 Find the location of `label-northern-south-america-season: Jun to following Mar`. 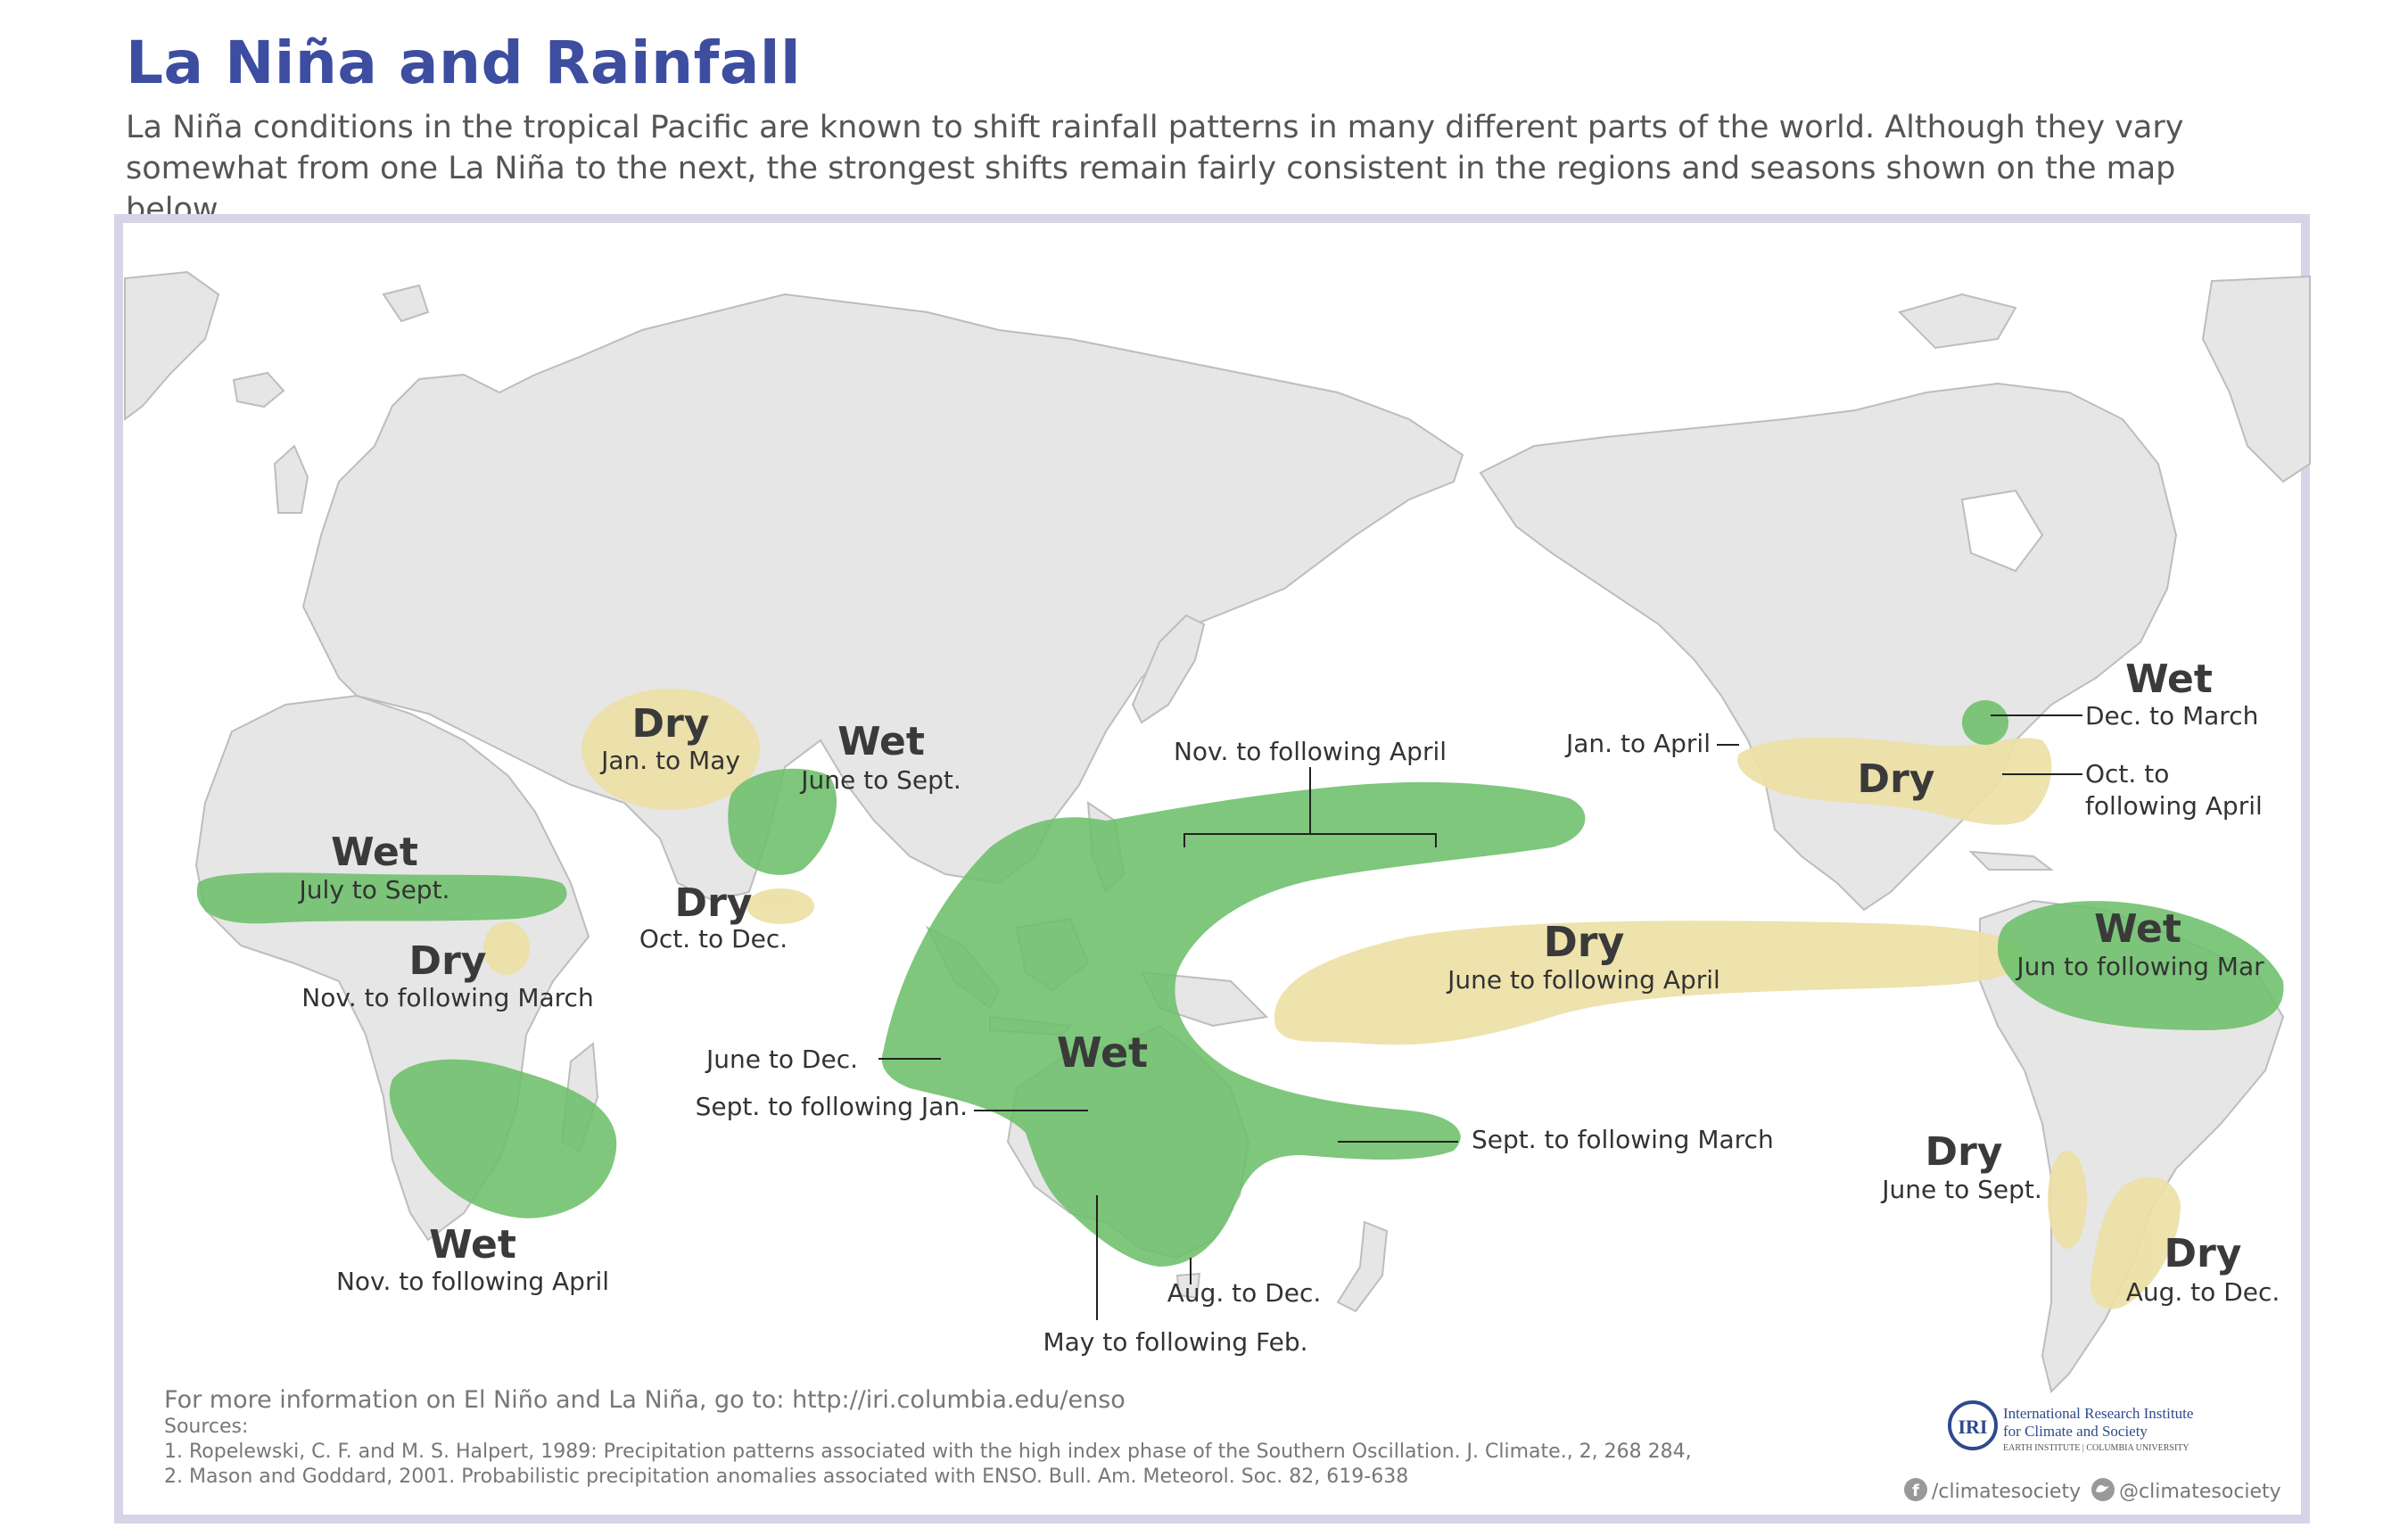

label-northern-south-america-season: Jun to following Mar is located at coordinates (2139, 966).